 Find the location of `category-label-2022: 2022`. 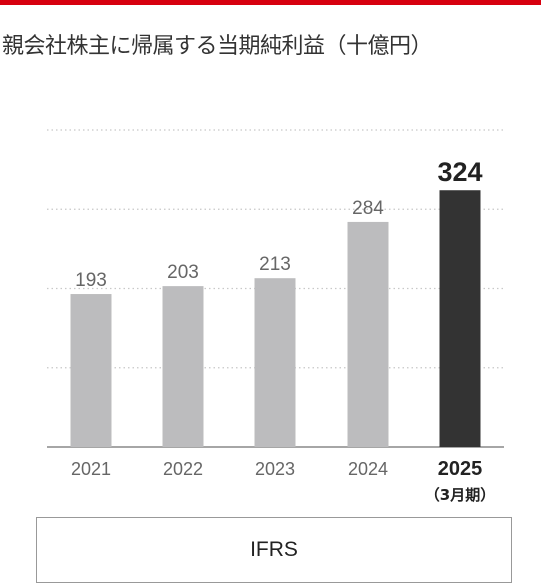

category-label-2022: 2022 is located at coordinates (183, 469).